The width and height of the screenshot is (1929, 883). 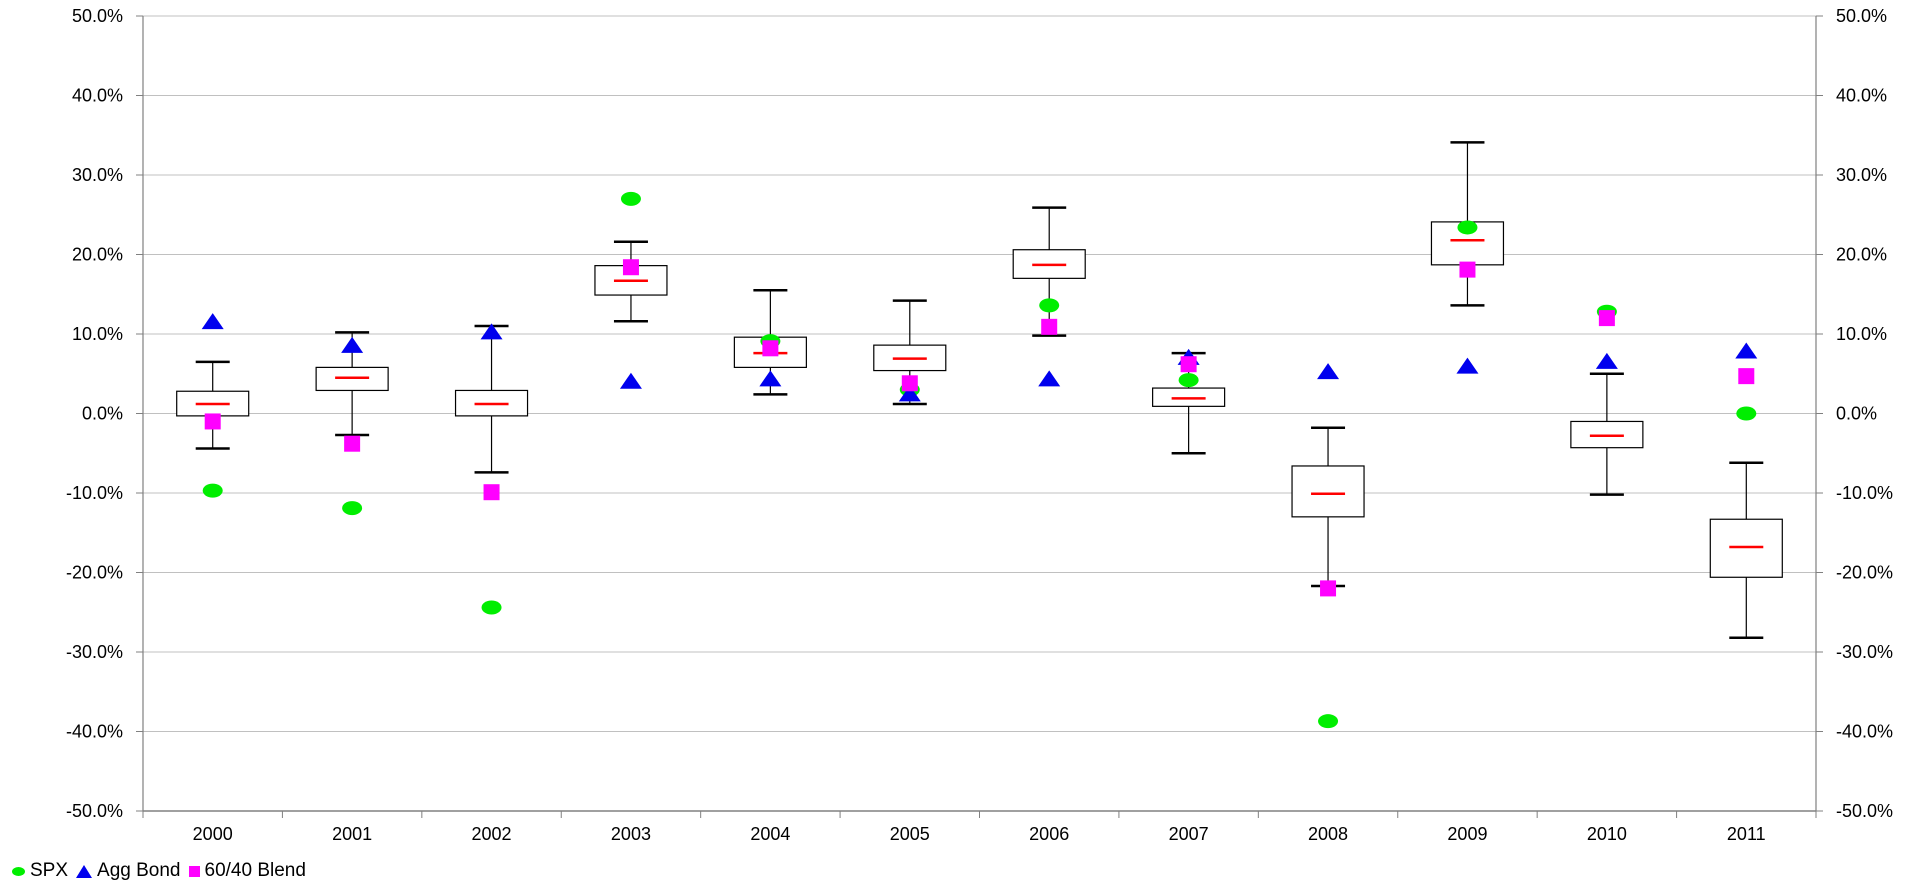 What do you see at coordinates (979, 357) in the screenshot?
I see `series-agg-bond` at bounding box center [979, 357].